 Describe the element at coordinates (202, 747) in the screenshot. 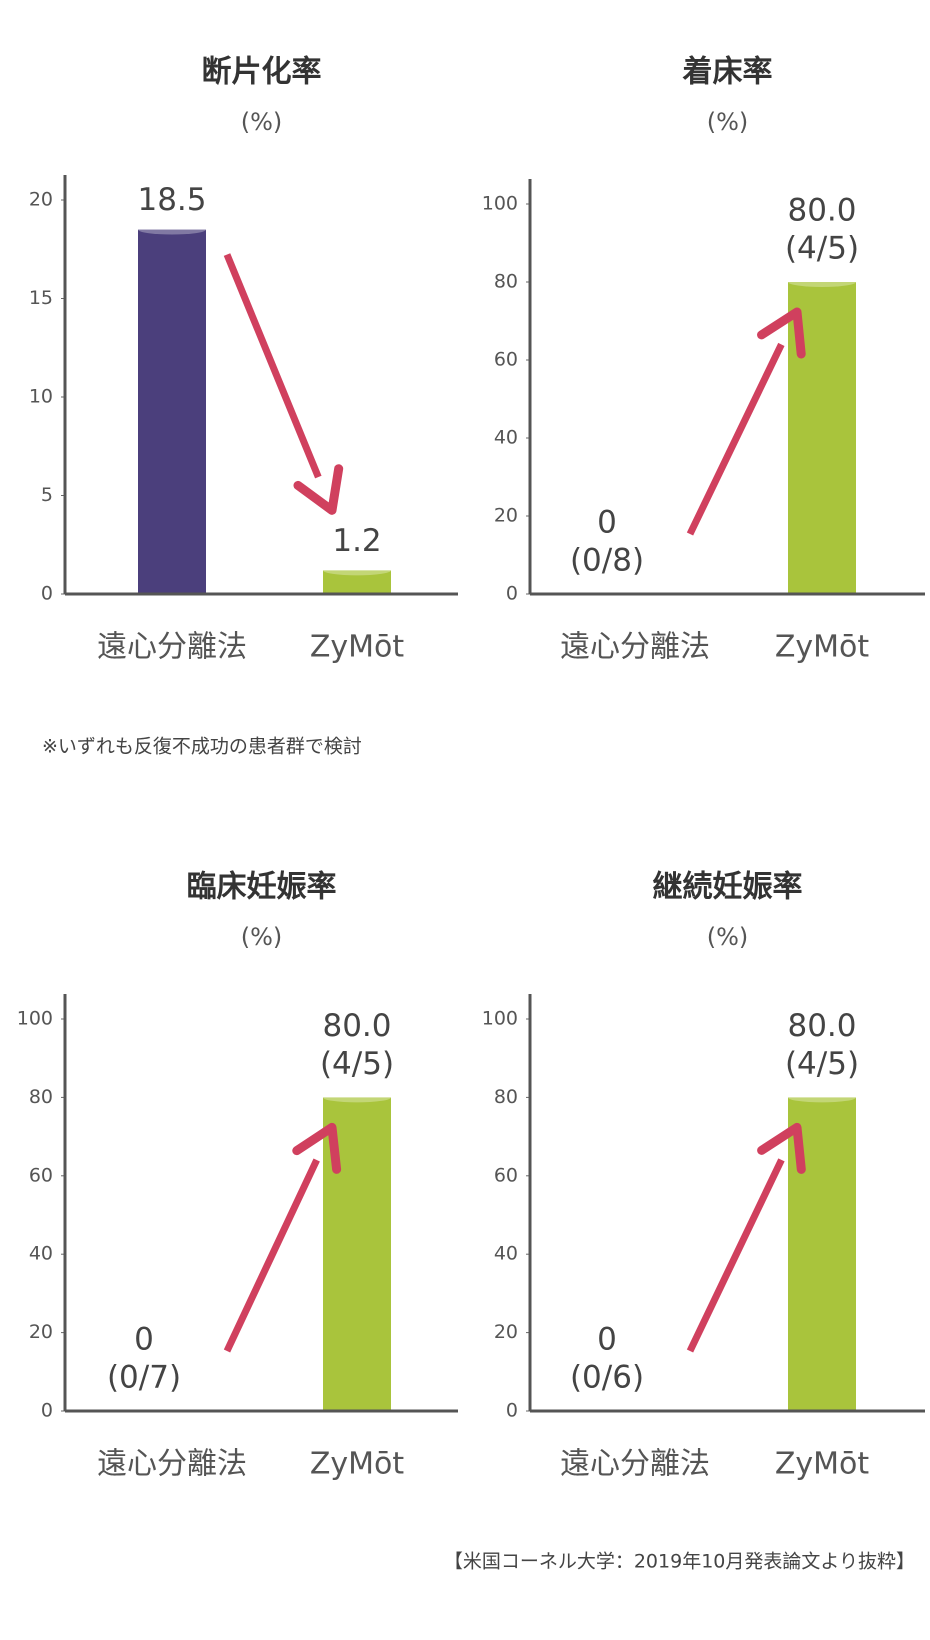

I see `footnote: ※いずれも反復不成功の患者群で検討` at that location.